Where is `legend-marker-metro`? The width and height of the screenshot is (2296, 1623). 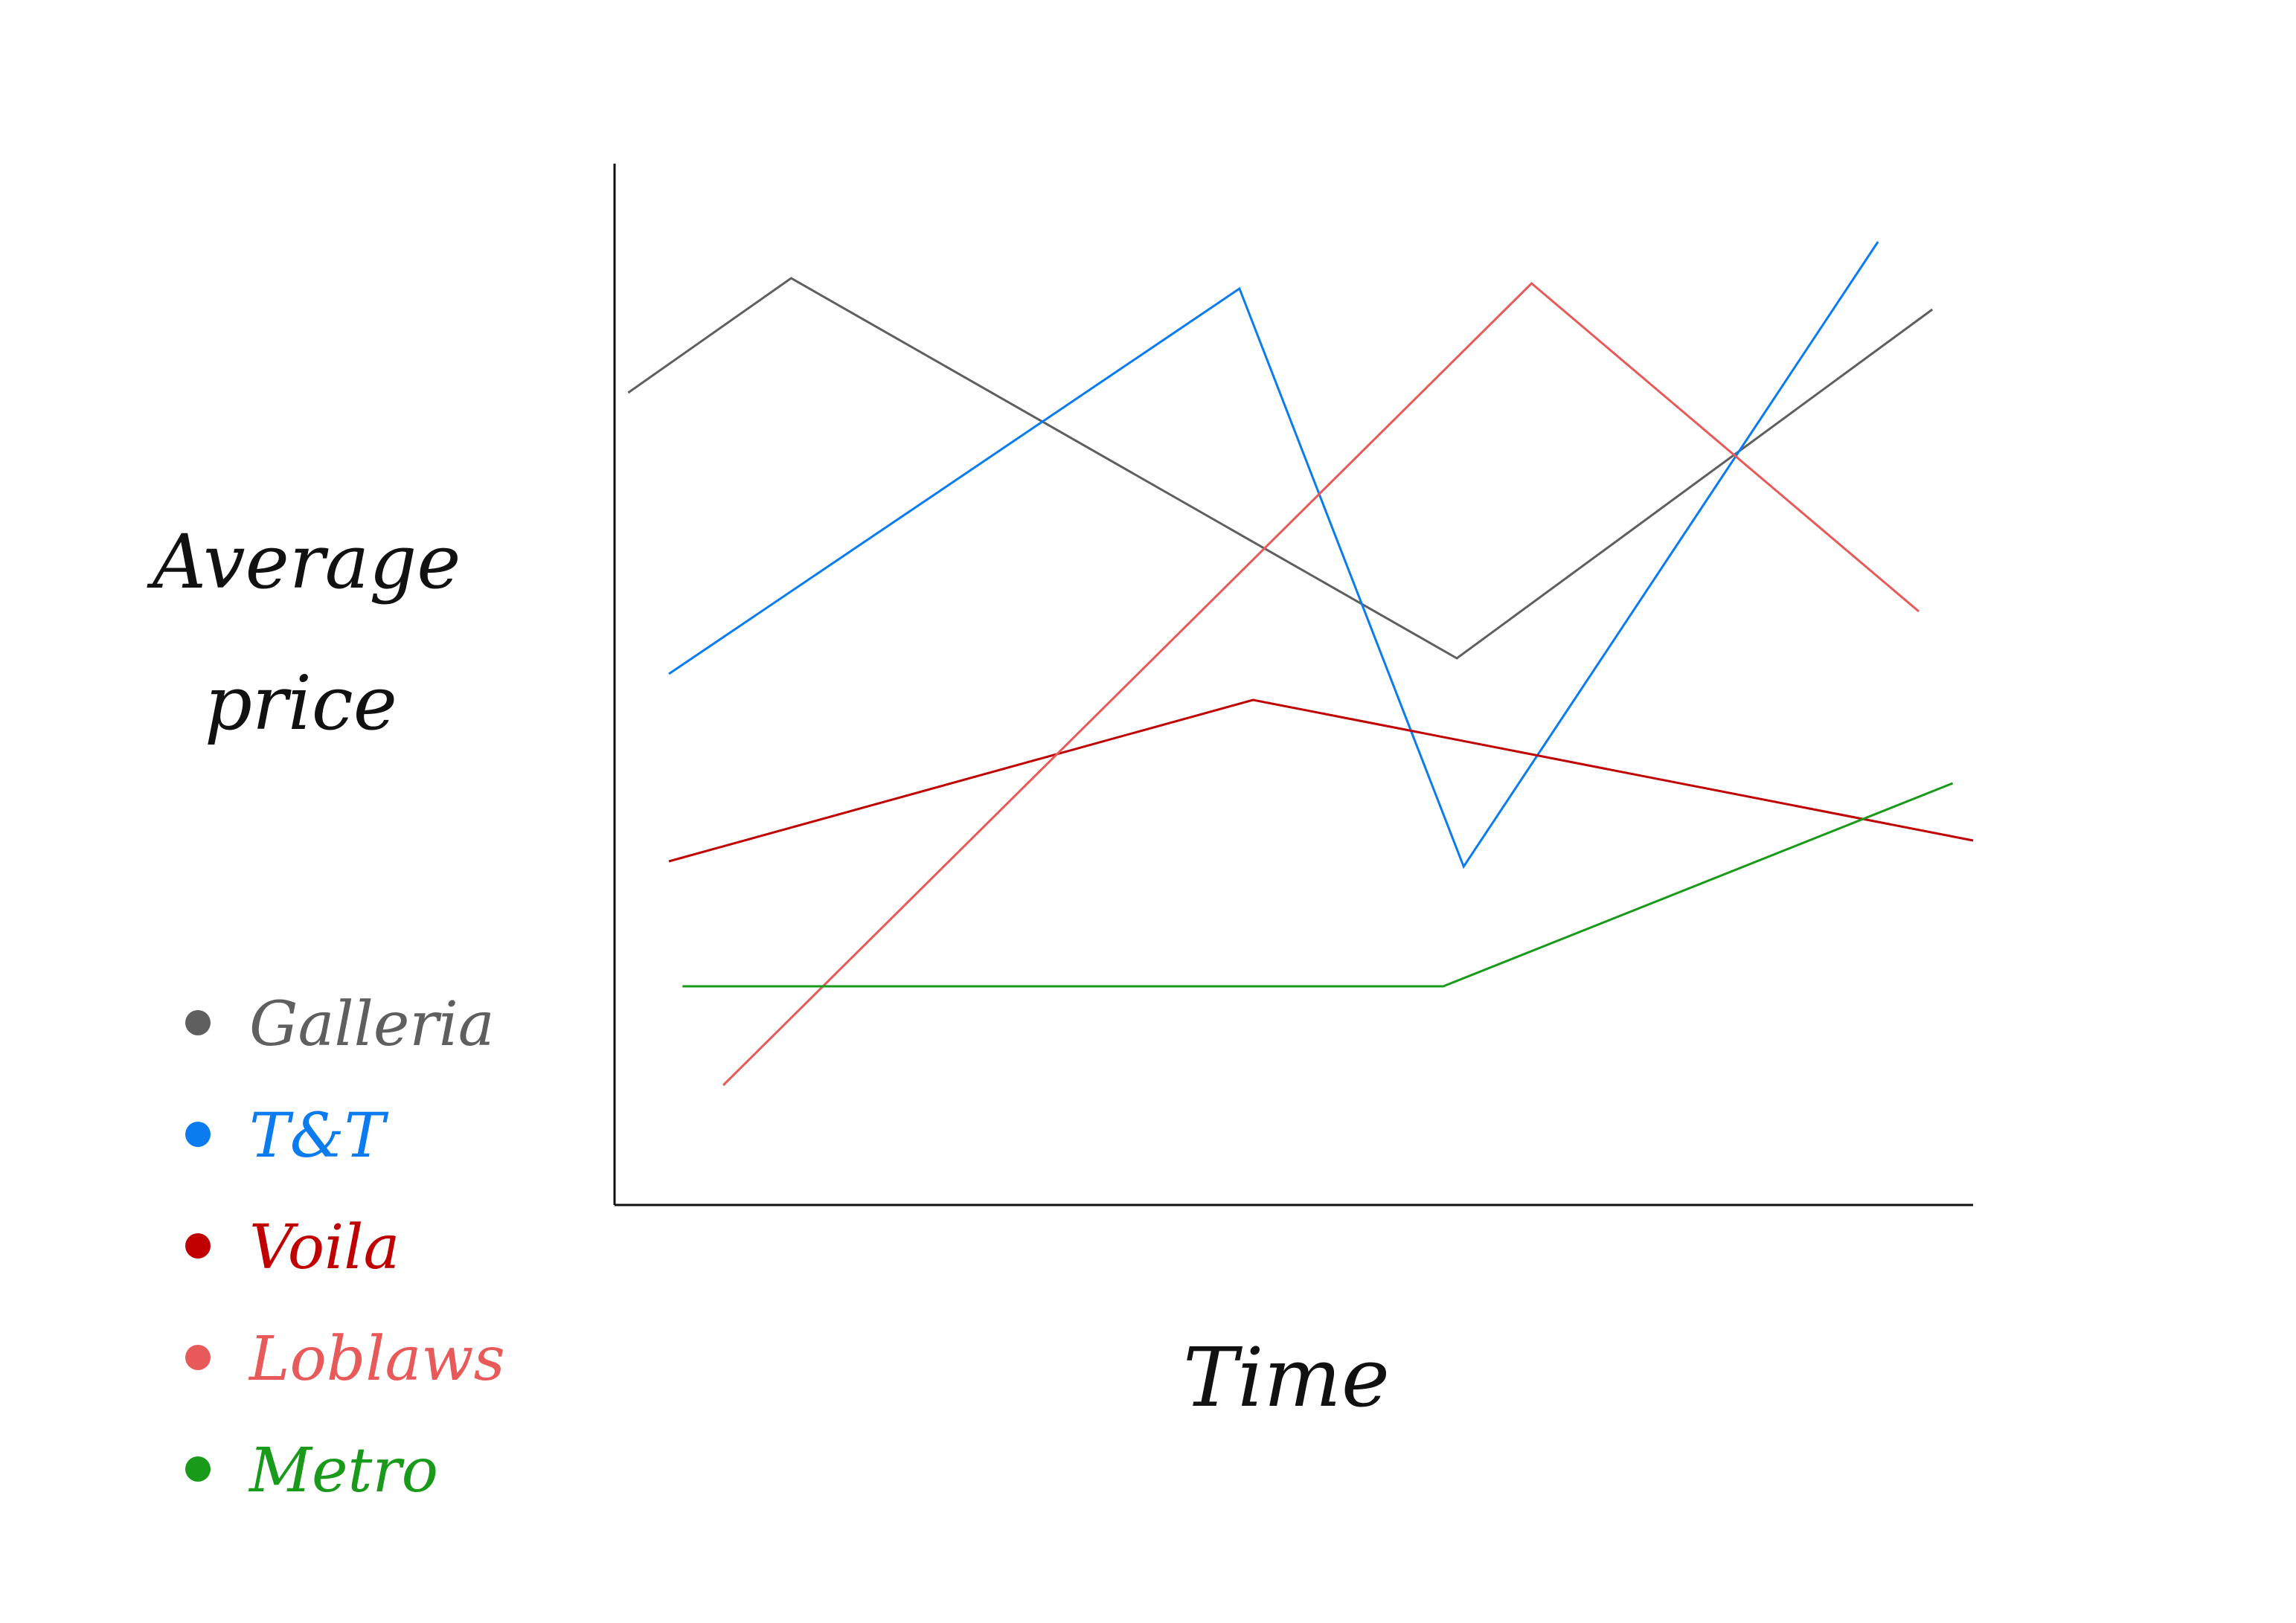
legend-marker-metro is located at coordinates (198, 1469).